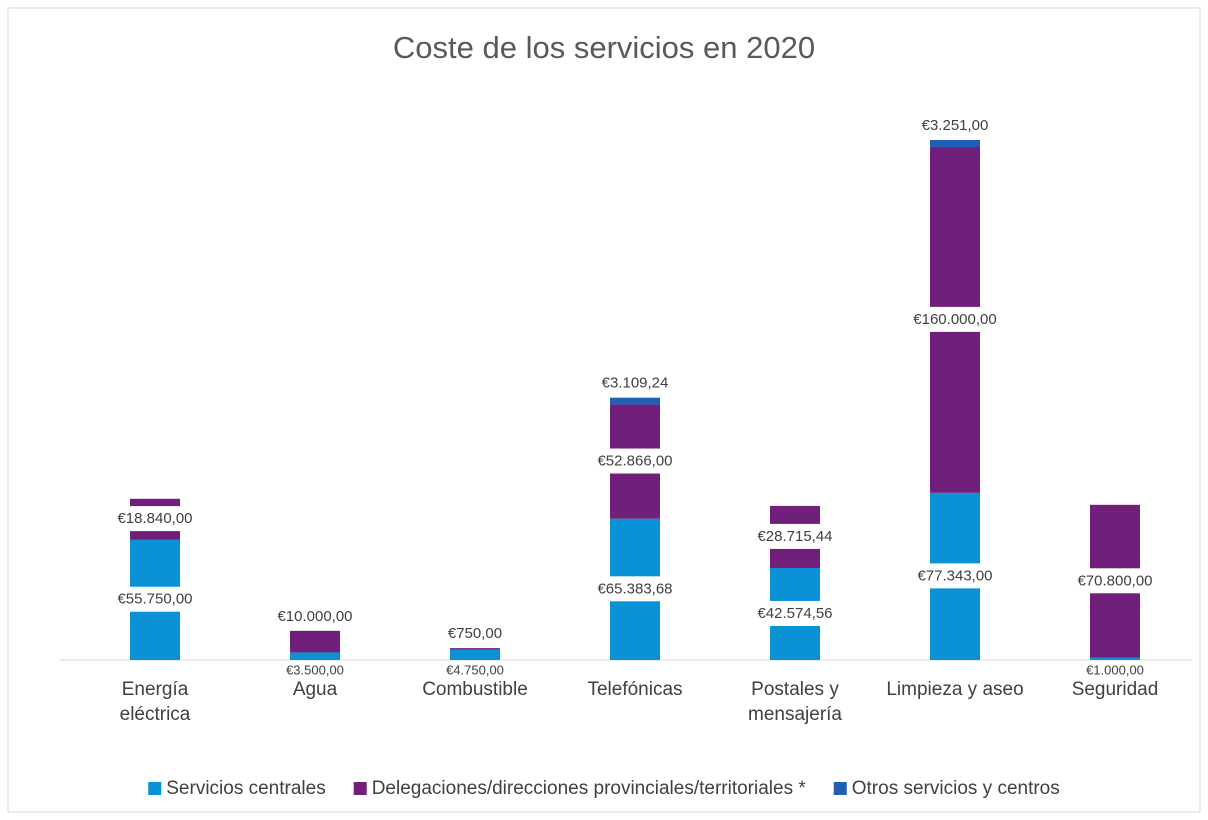 This screenshot has width=1208, height=820. Describe the element at coordinates (635, 689) in the screenshot. I see `x-tick-label: Telefónicas` at that location.